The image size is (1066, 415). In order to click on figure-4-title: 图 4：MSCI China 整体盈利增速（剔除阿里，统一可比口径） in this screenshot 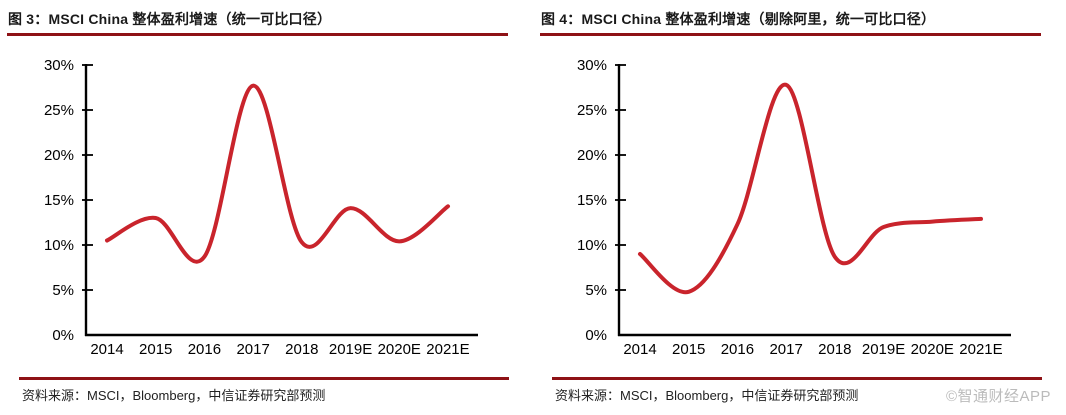, I will do `click(738, 19)`.